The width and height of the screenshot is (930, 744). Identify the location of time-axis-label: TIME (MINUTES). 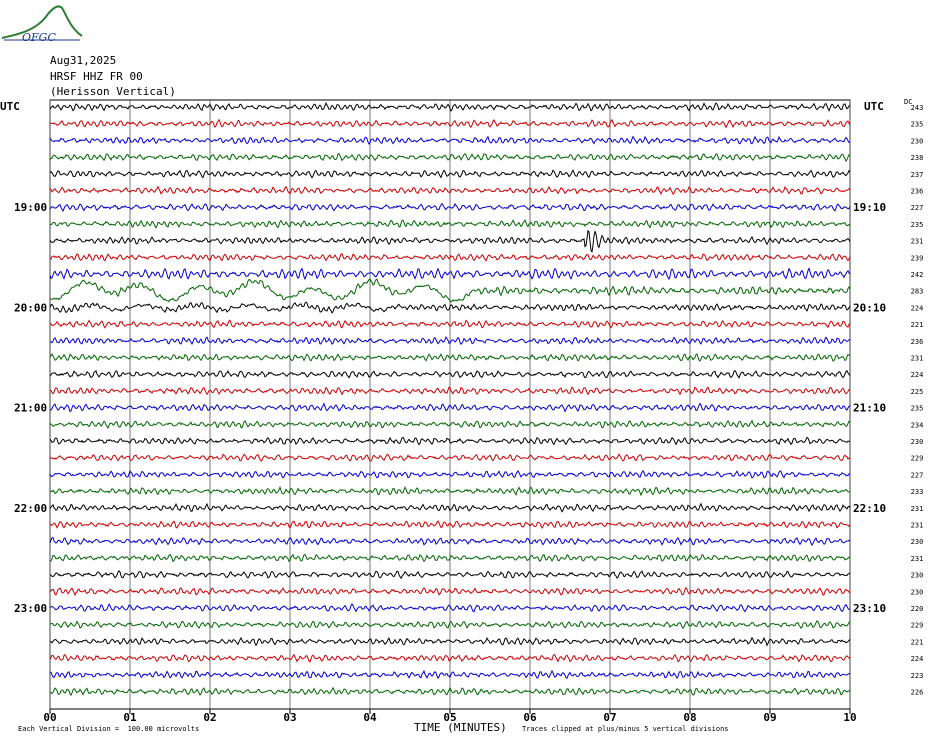
(460, 727).